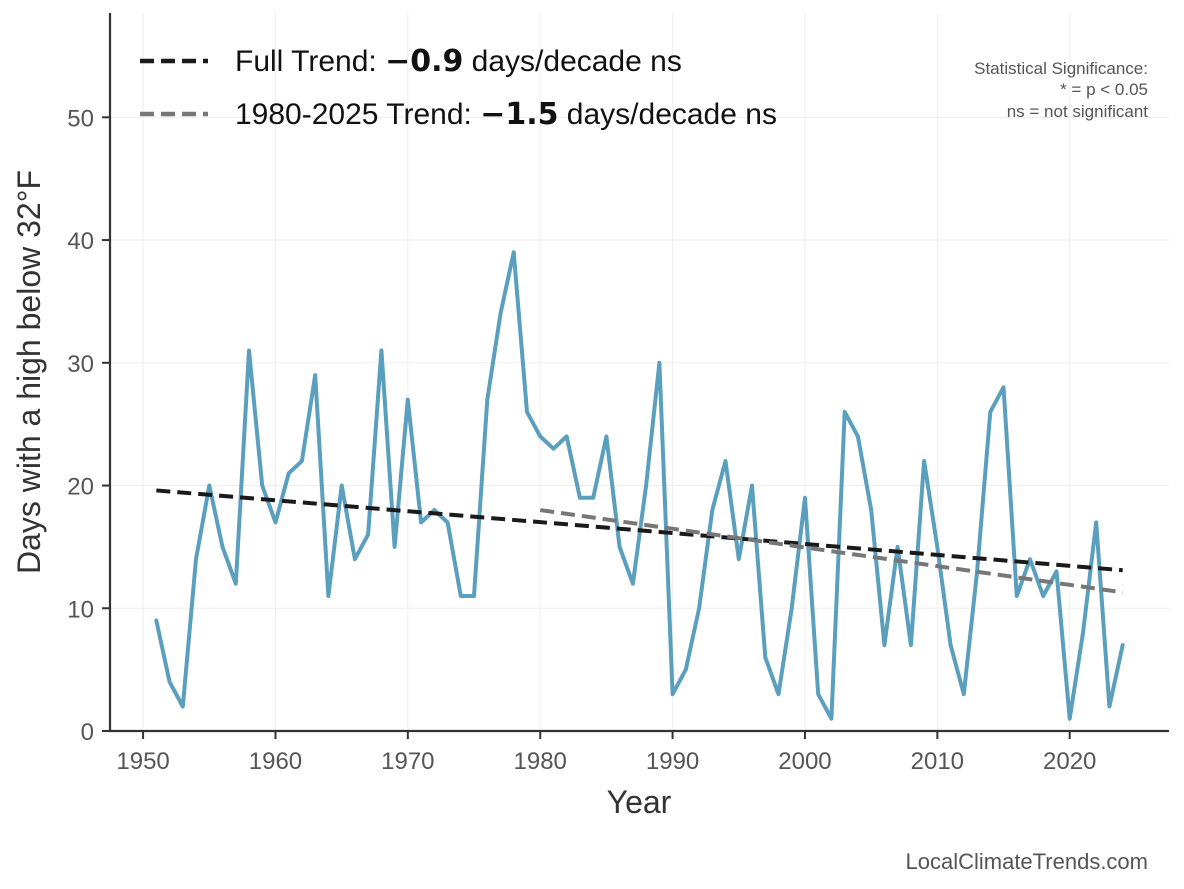 This screenshot has height=889, width=1184. I want to click on source-credit: LocalClimateTrends.com, so click(1027, 861).